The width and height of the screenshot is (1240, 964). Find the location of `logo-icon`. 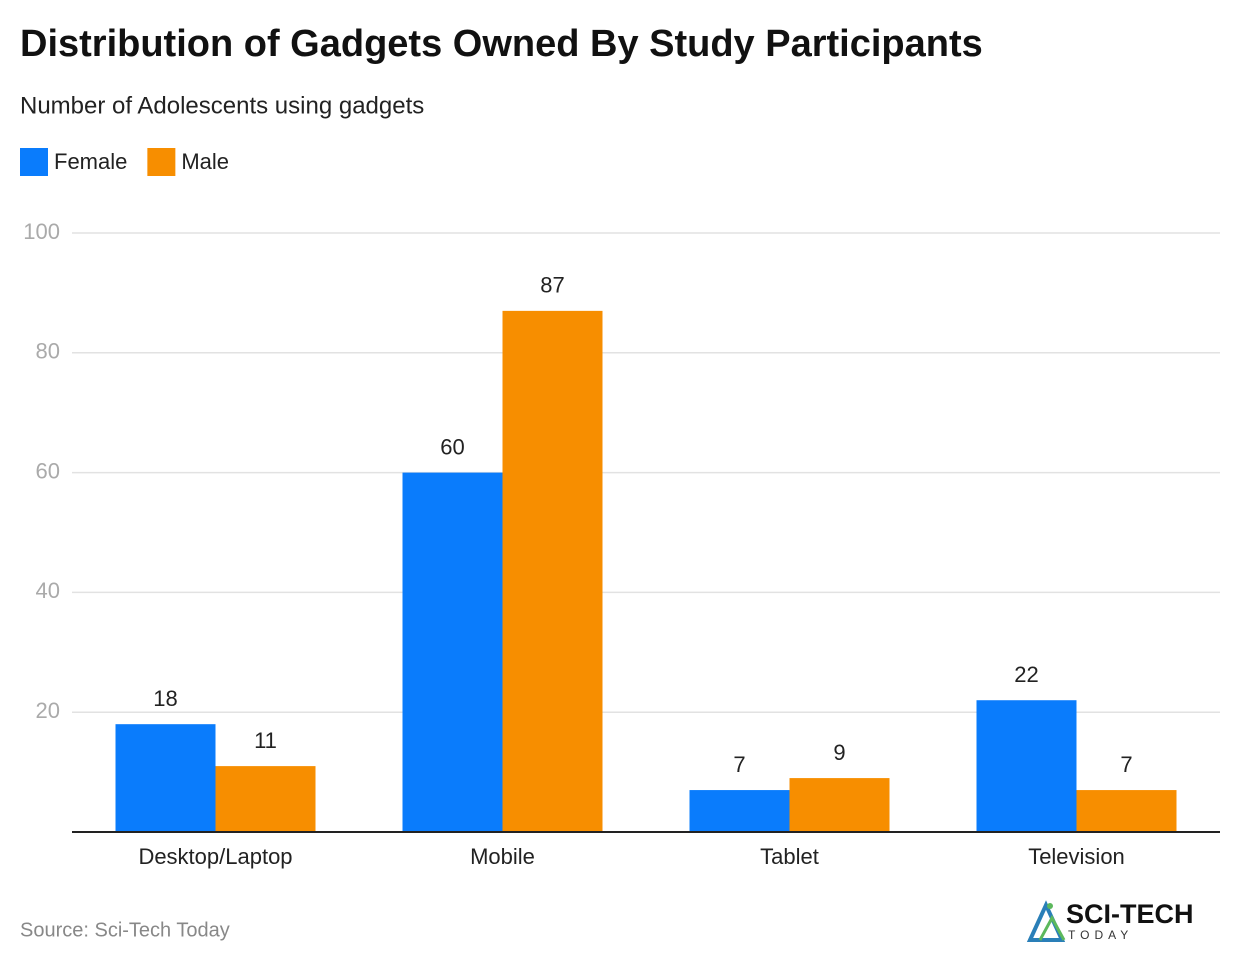

logo-icon is located at coordinates (1046, 921).